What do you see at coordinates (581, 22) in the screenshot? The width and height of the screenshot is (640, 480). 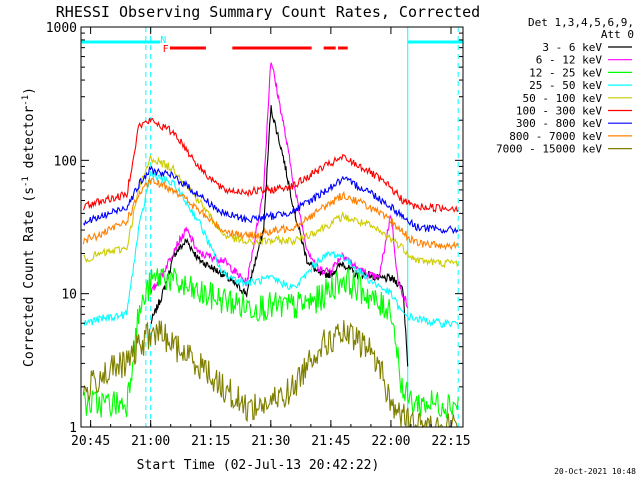 I see `legend-header-line1: Det 1,3,4,5,6,9,` at bounding box center [581, 22].